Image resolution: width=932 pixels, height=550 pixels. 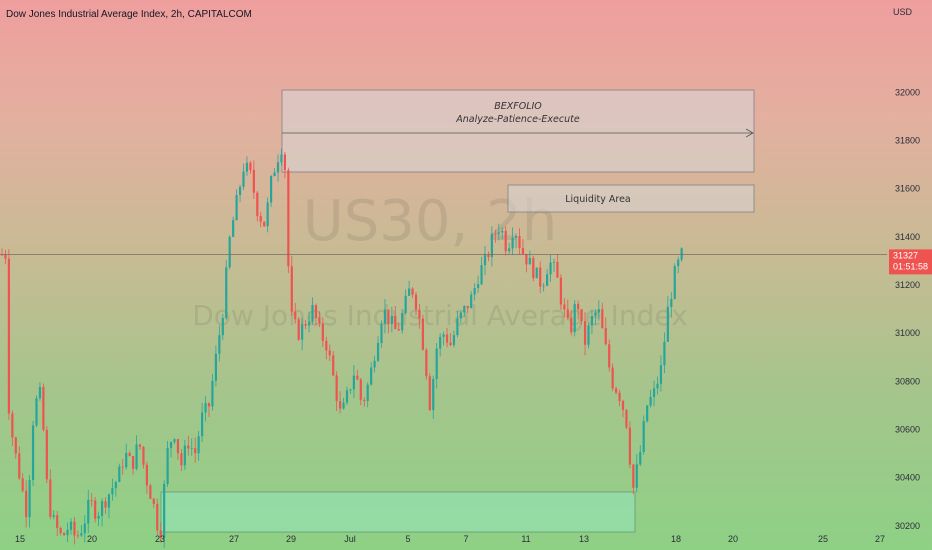 What do you see at coordinates (518, 131) in the screenshot?
I see `bexfolio-box` at bounding box center [518, 131].